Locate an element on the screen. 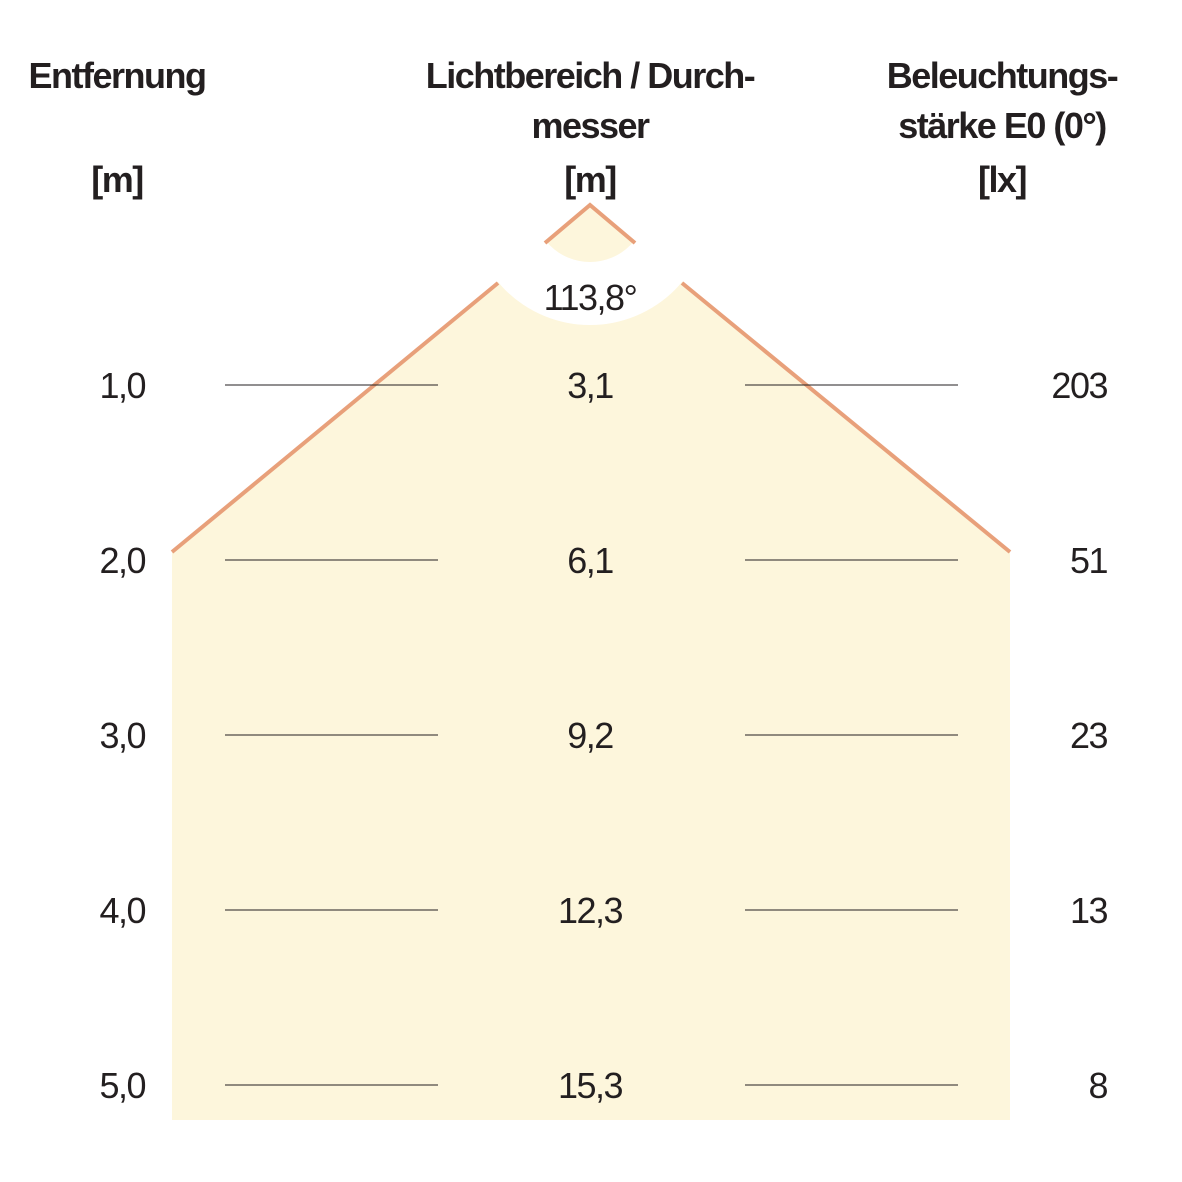 This screenshot has height=1182, width=1182. table-row: 5,0 15,3 8 is located at coordinates (604, 1085).